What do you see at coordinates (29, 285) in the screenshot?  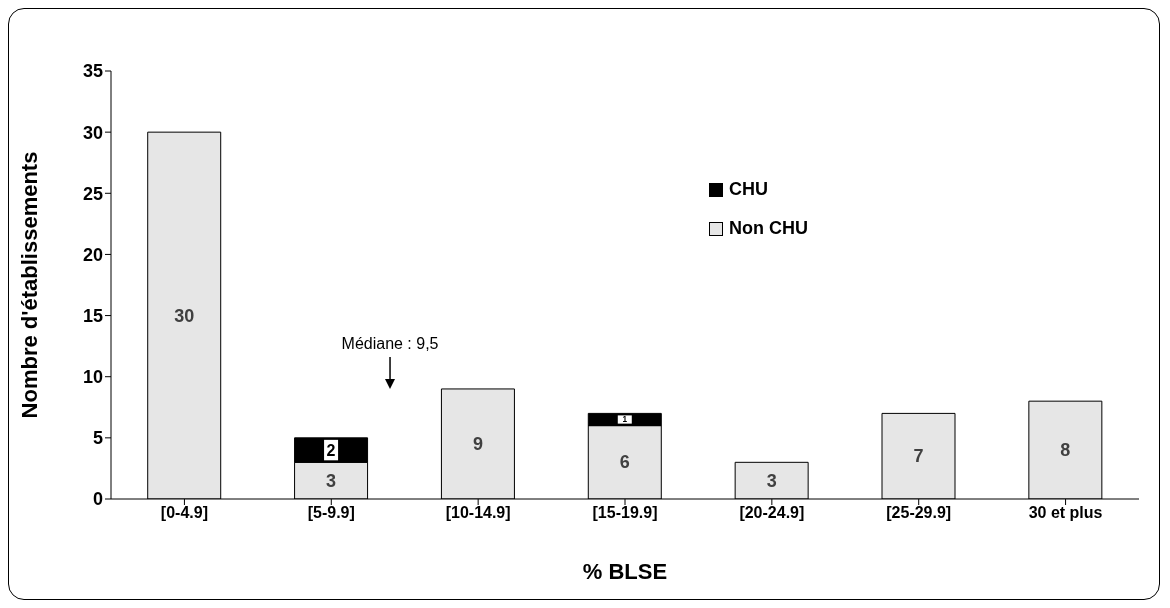 I see `y-axis-title: Nombre d'établissements` at bounding box center [29, 285].